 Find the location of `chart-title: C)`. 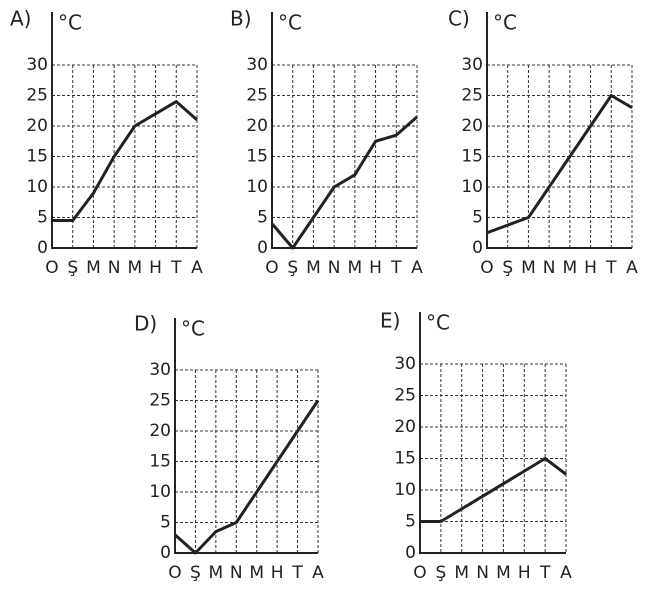

chart-title: C) is located at coordinates (459, 19).